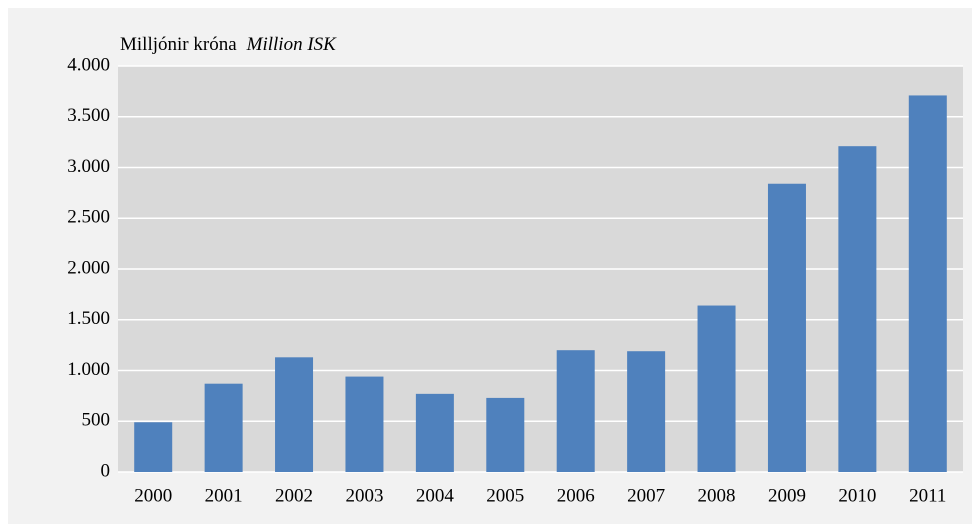 The image size is (980, 532). Describe the element at coordinates (88, 64) in the screenshot. I see `y-tick-label: 4.000` at that location.